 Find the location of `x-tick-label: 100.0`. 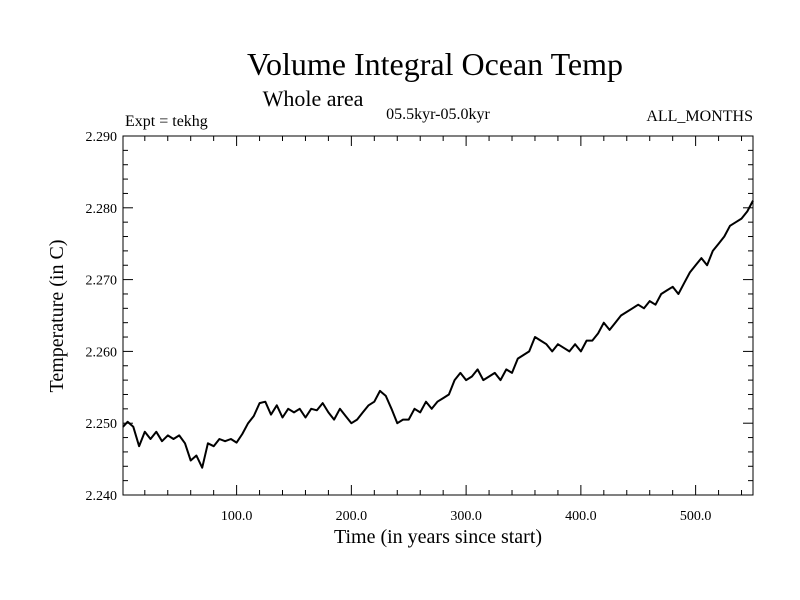

x-tick-label: 100.0 is located at coordinates (237, 516).